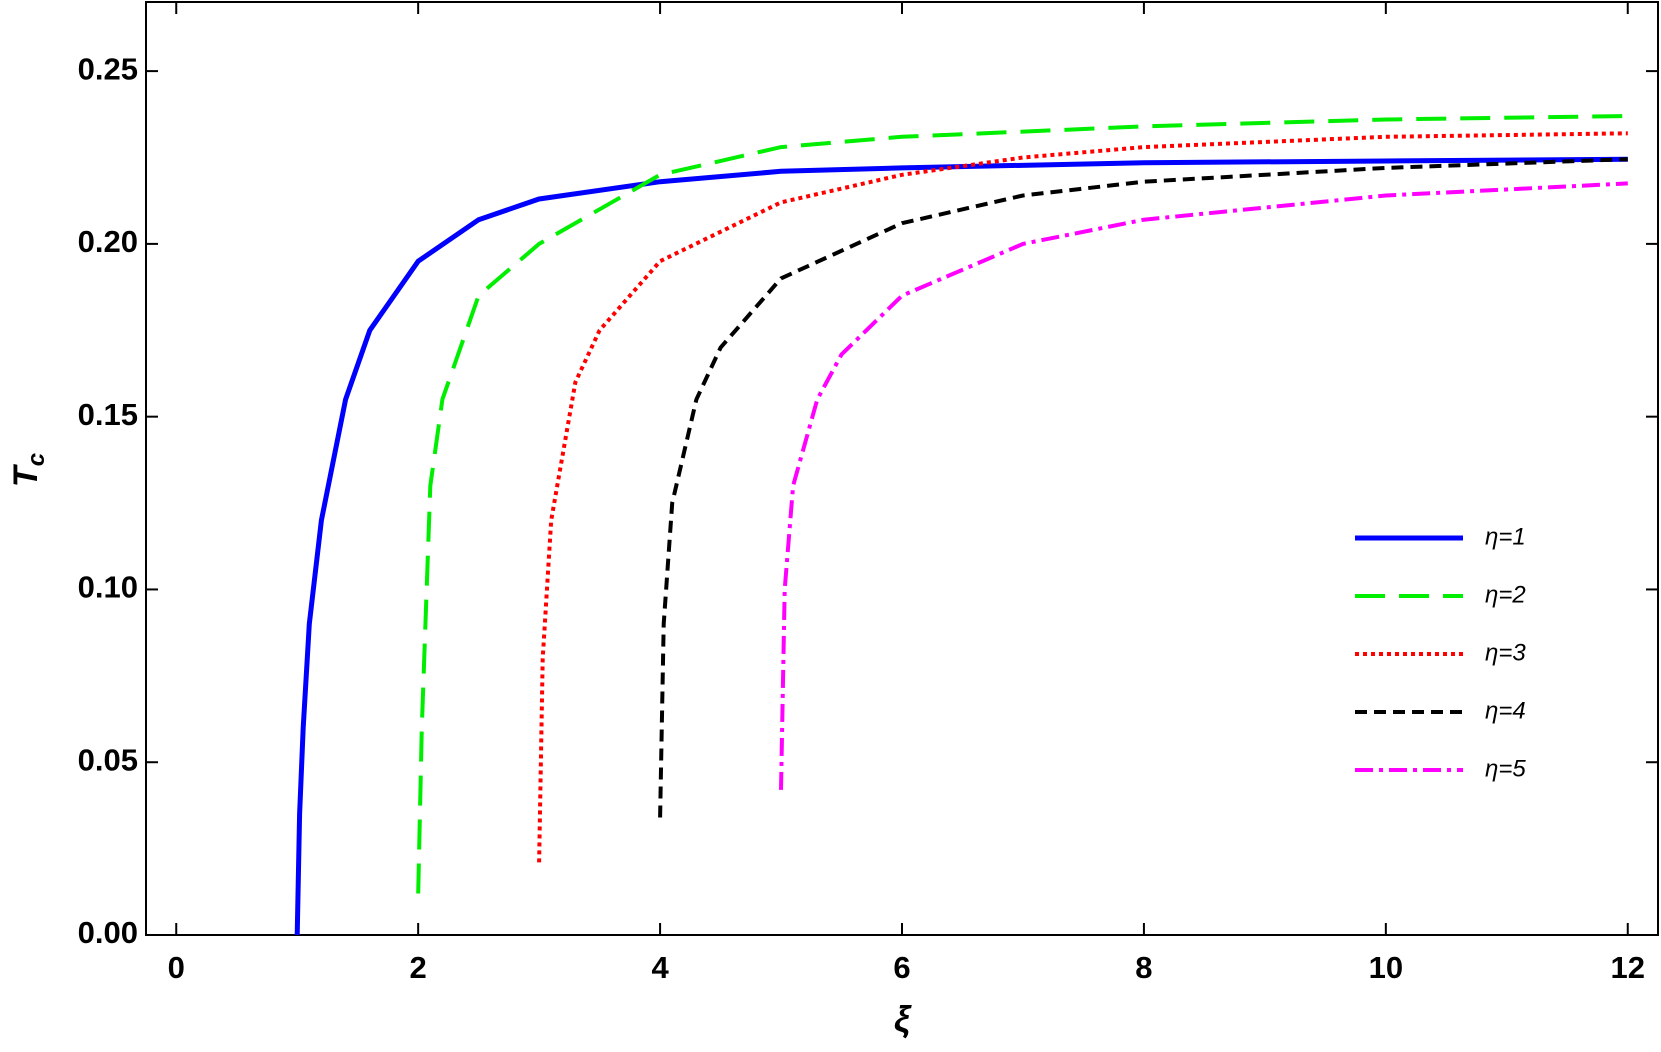  What do you see at coordinates (1386, 967) in the screenshot?
I see `x-tick-label: 10` at bounding box center [1386, 967].